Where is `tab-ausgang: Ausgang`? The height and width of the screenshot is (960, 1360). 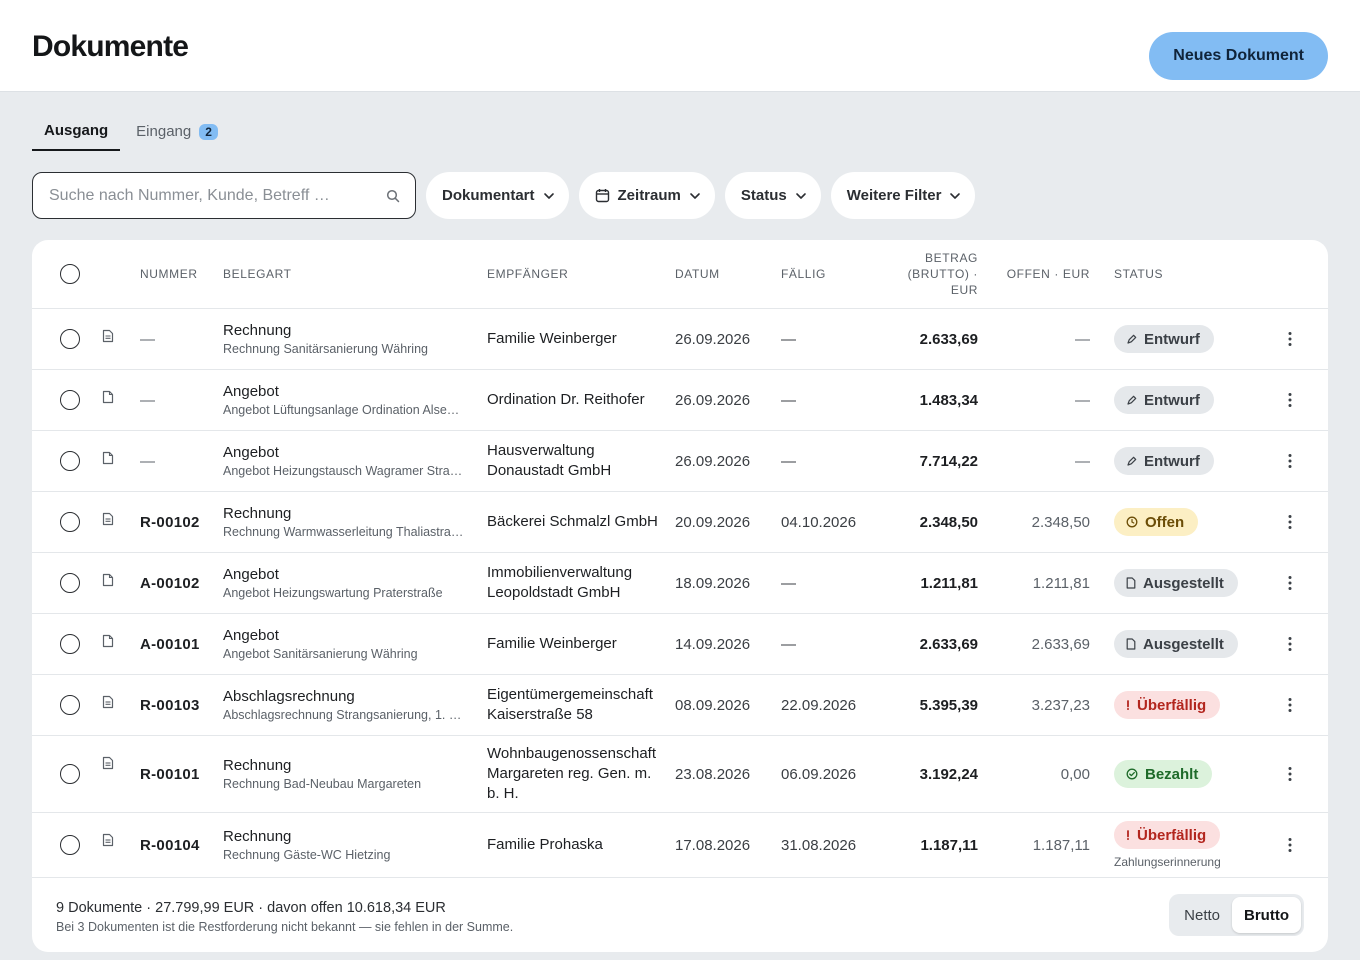
tab-ausgang: Ausgang is located at coordinates (76, 131).